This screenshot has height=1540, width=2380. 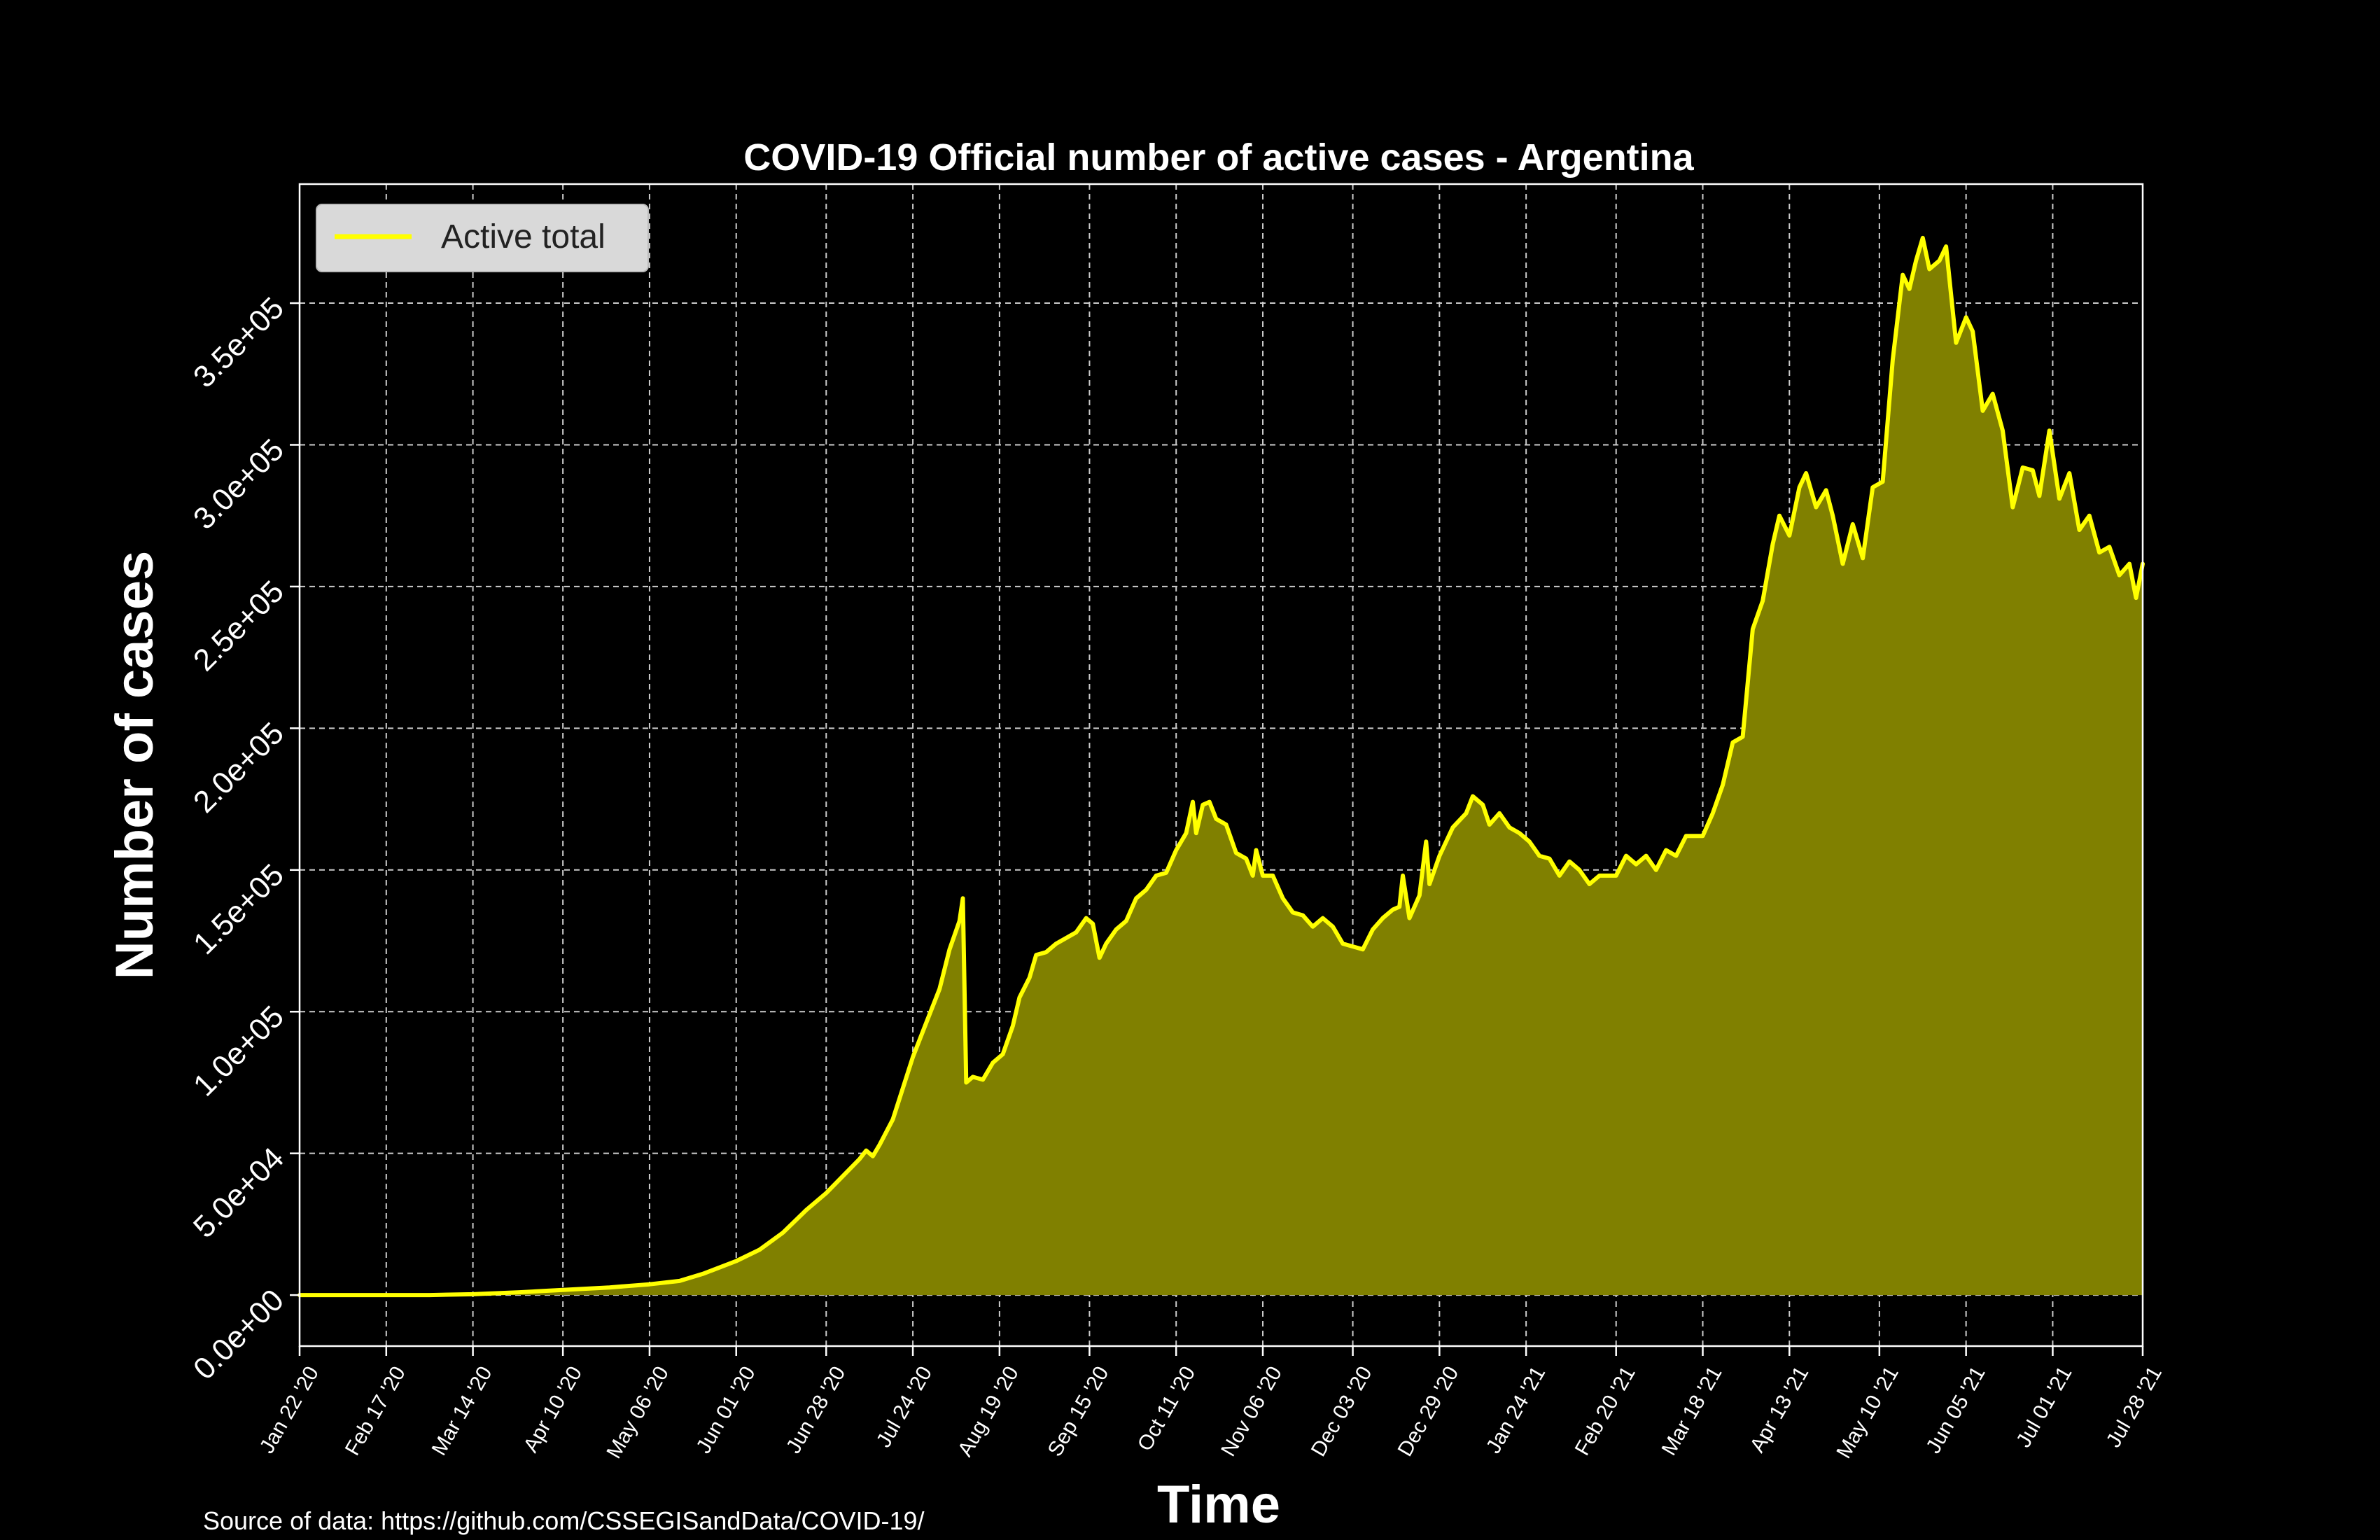 I want to click on x-axis-label: Time, so click(x=1218, y=1504).